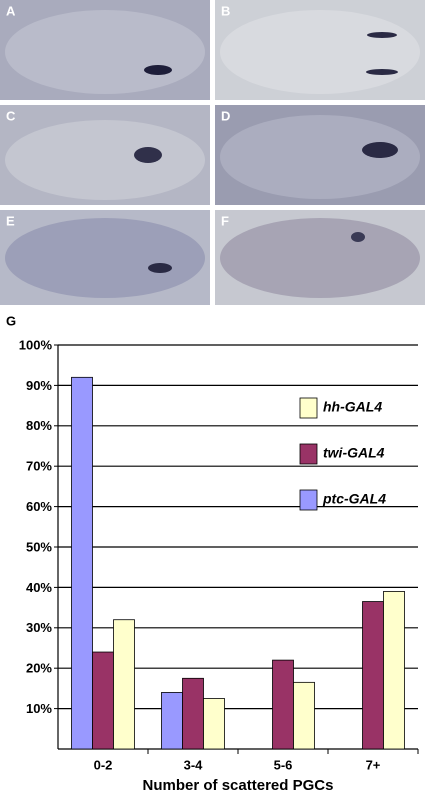 The height and width of the screenshot is (800, 425). Describe the element at coordinates (225, 10) in the screenshot. I see `panel-label: B` at that location.